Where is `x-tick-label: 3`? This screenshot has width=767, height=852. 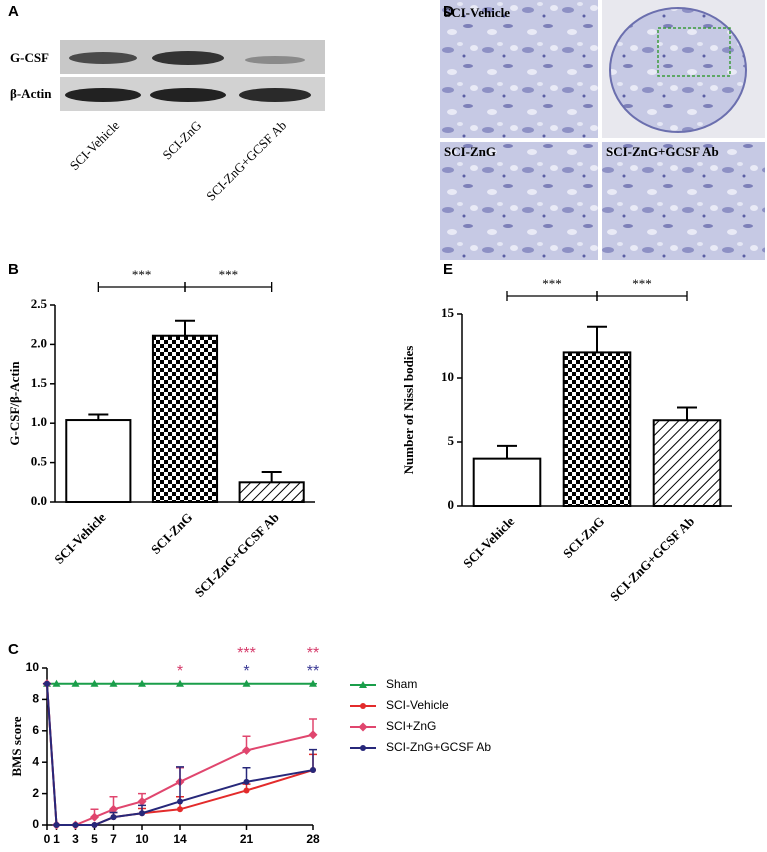 x-tick-label: 3 is located at coordinates (75, 839).